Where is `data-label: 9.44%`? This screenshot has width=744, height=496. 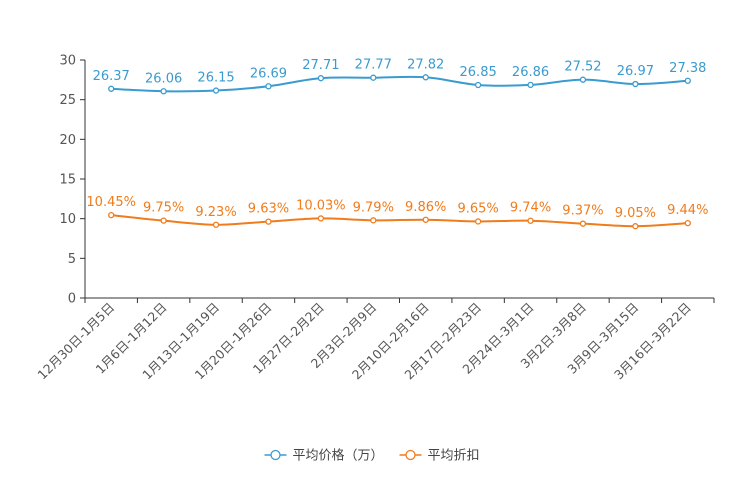
data-label: 9.44% is located at coordinates (687, 210).